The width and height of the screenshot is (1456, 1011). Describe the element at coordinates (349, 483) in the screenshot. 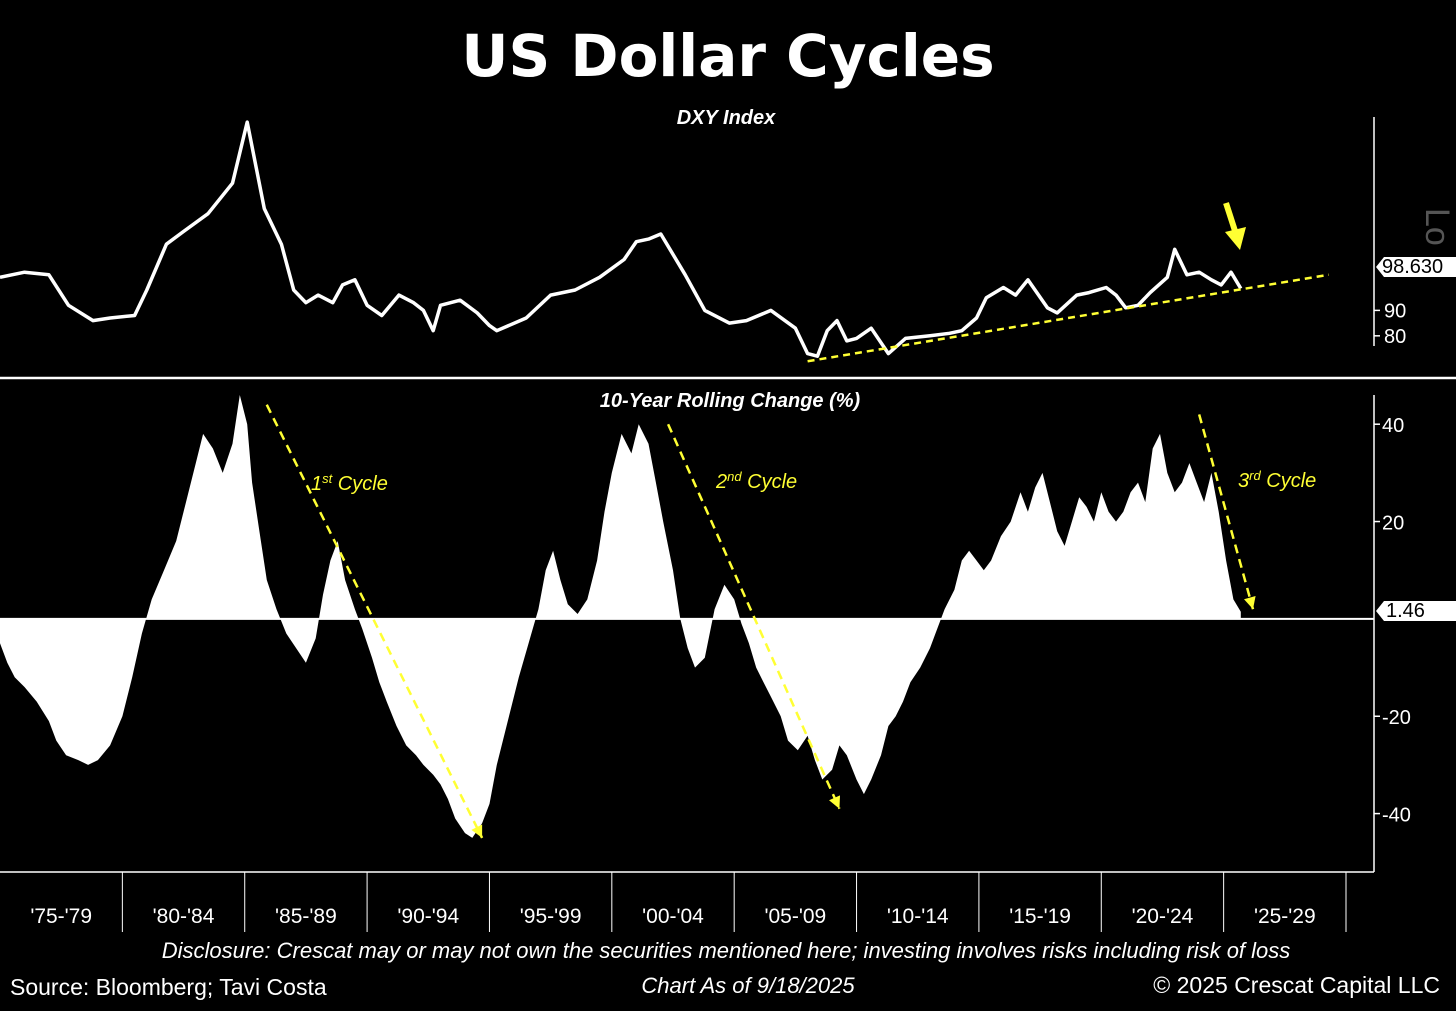

I see `cycle-label: 1st Cycle` at that location.